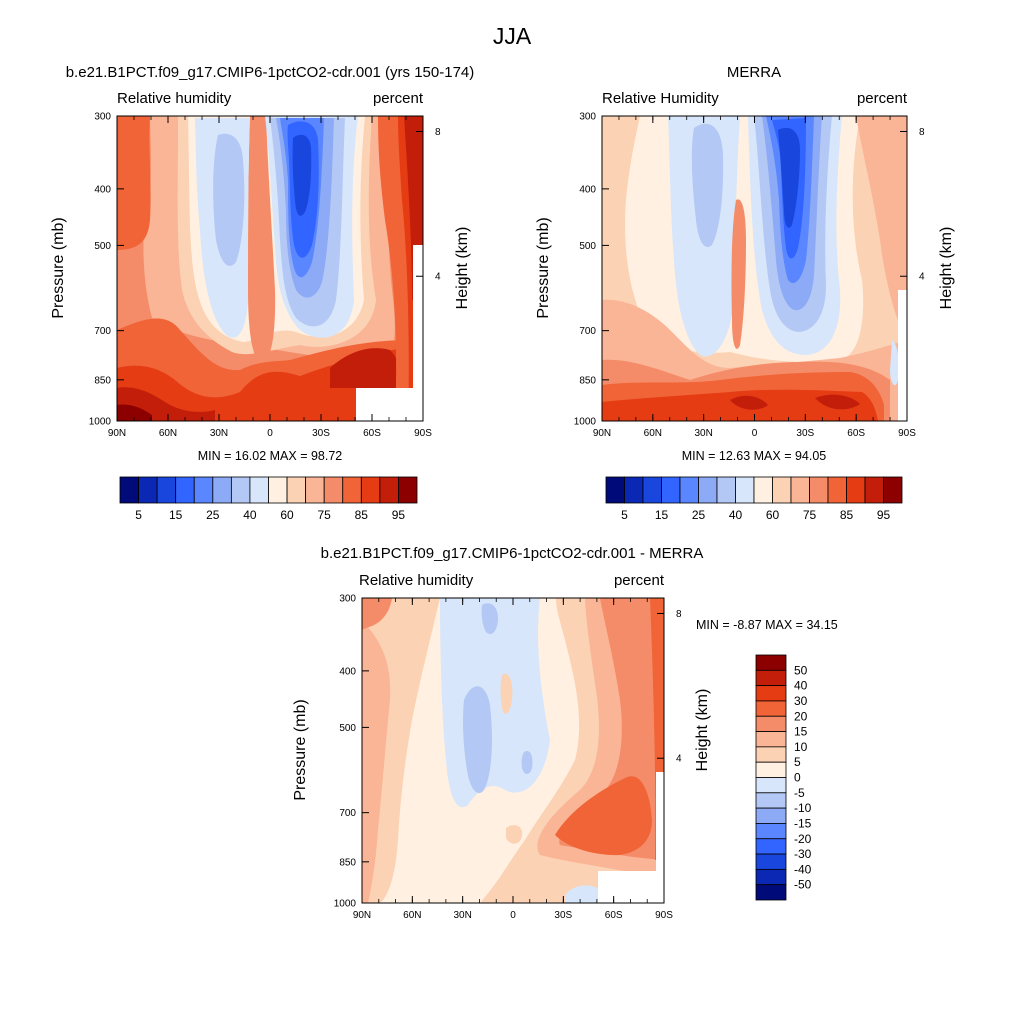 This screenshot has height=1024, width=1024. I want to click on colorbar-label: 60, so click(773, 515).